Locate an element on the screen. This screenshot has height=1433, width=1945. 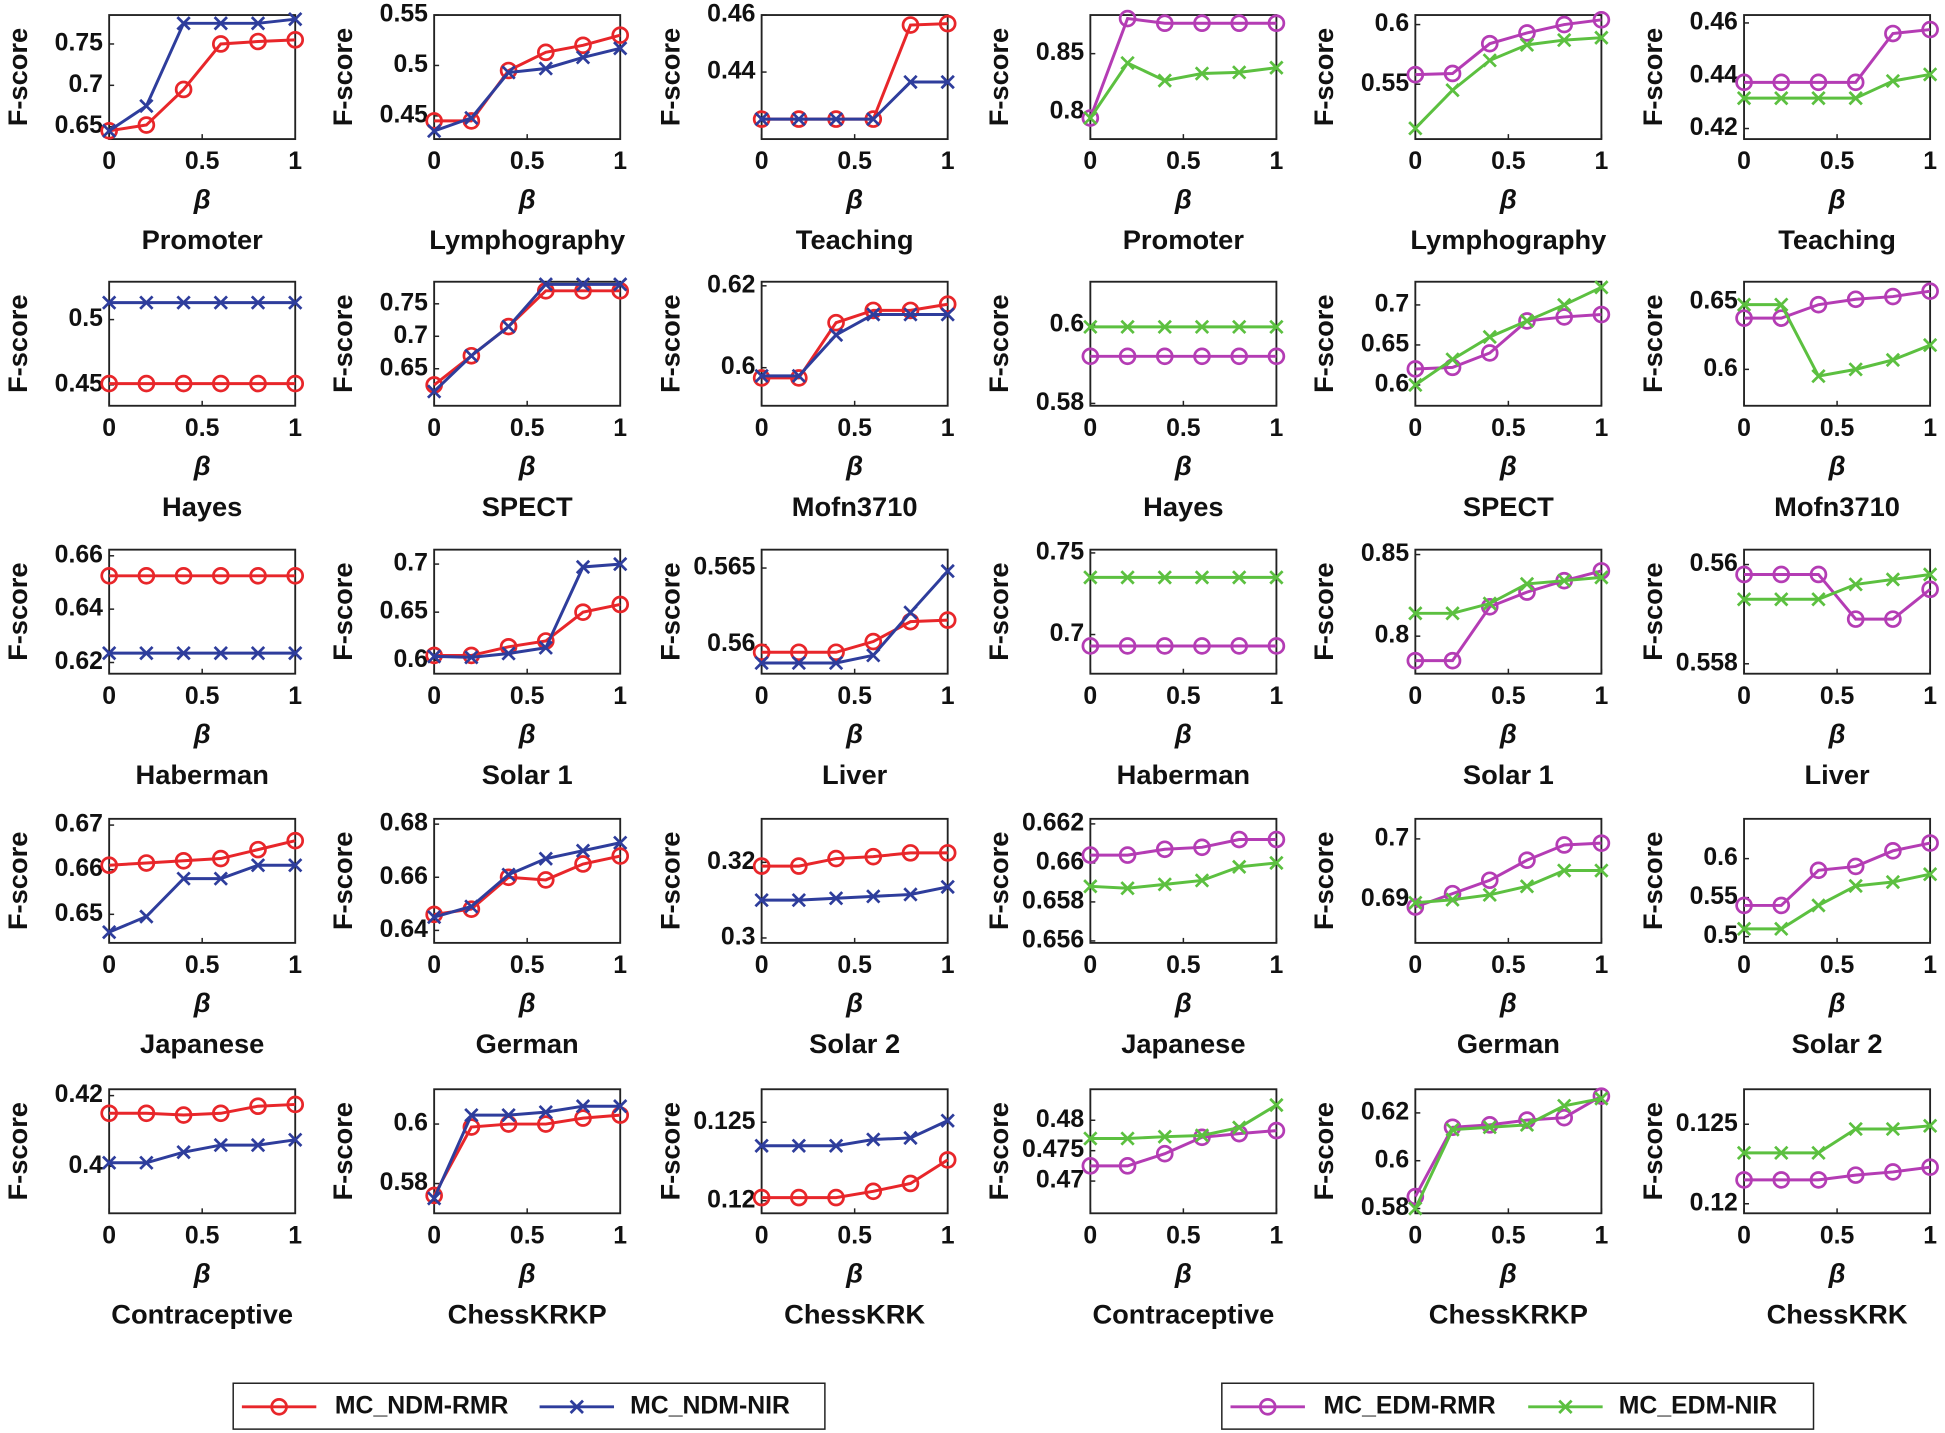
panel-title: Contraceptive is located at coordinates (1183, 1313).